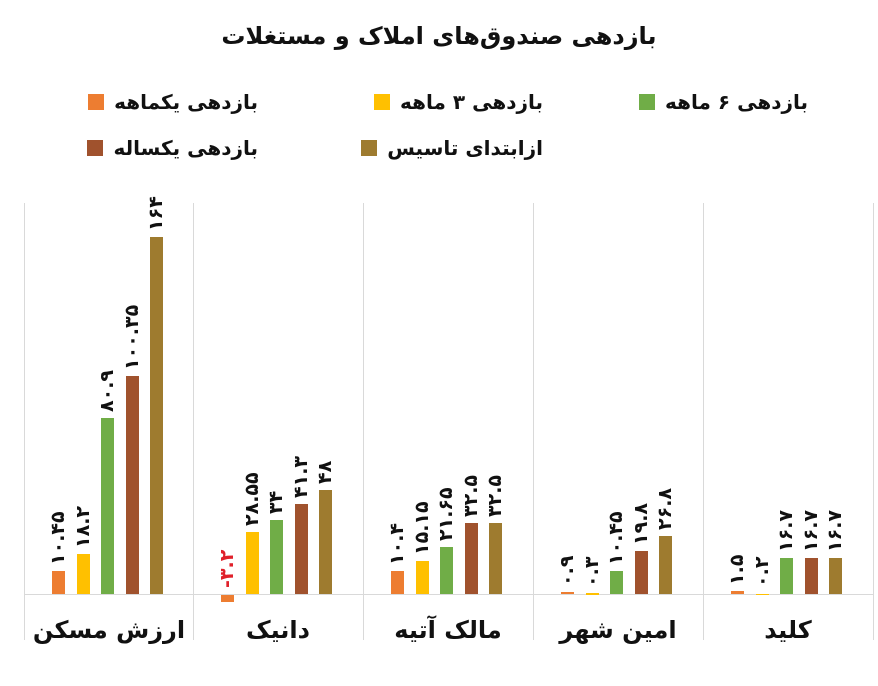 The width and height of the screenshot is (878, 686). I want to click on legend-label: بازدهی یکماهه, so click(186, 102).